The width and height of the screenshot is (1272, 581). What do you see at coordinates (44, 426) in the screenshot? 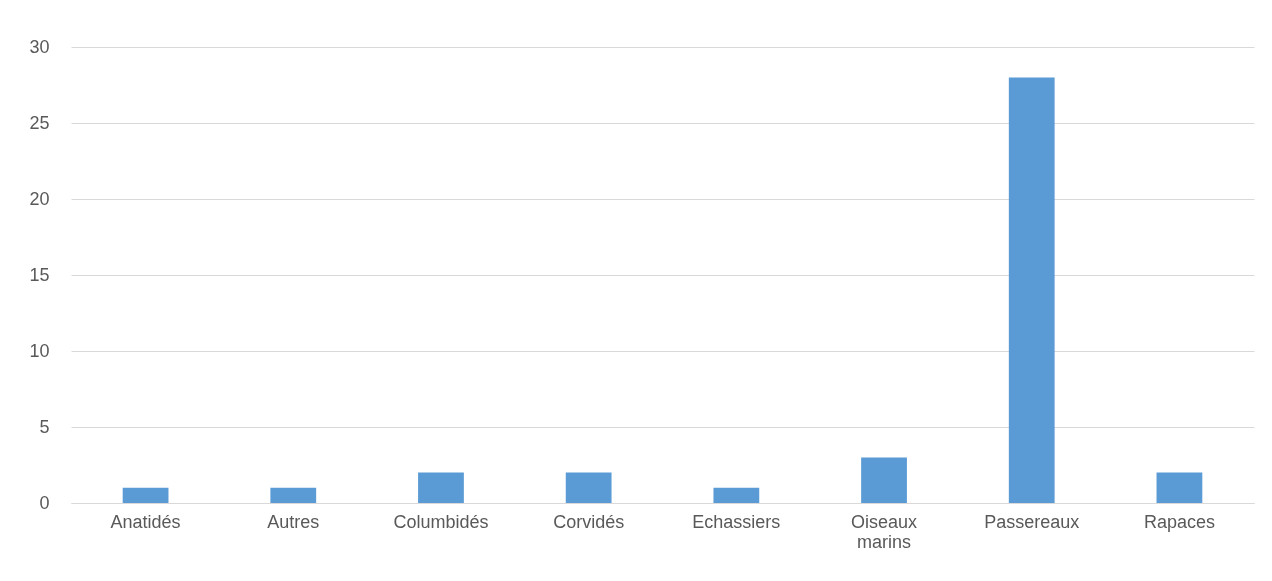
I see `y-tick-label: 5` at bounding box center [44, 426].